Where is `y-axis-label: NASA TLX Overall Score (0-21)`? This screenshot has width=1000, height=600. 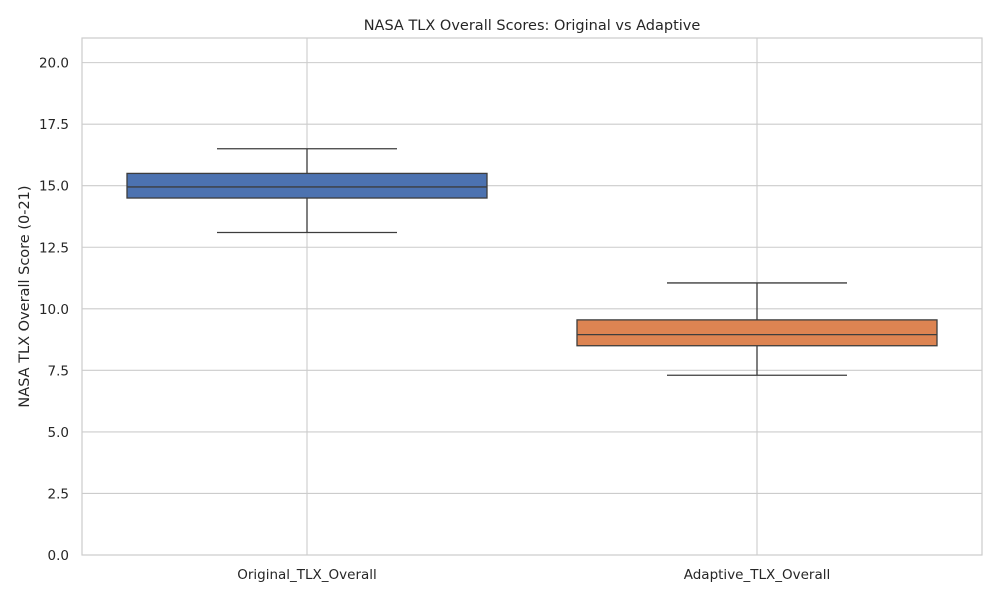
y-axis-label: NASA TLX Overall Score (0-21) is located at coordinates (25, 296).